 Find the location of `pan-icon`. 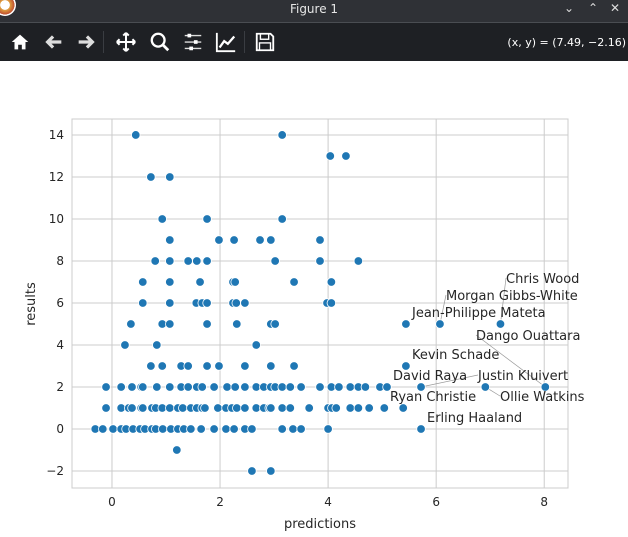

pan-icon is located at coordinates (126, 42).